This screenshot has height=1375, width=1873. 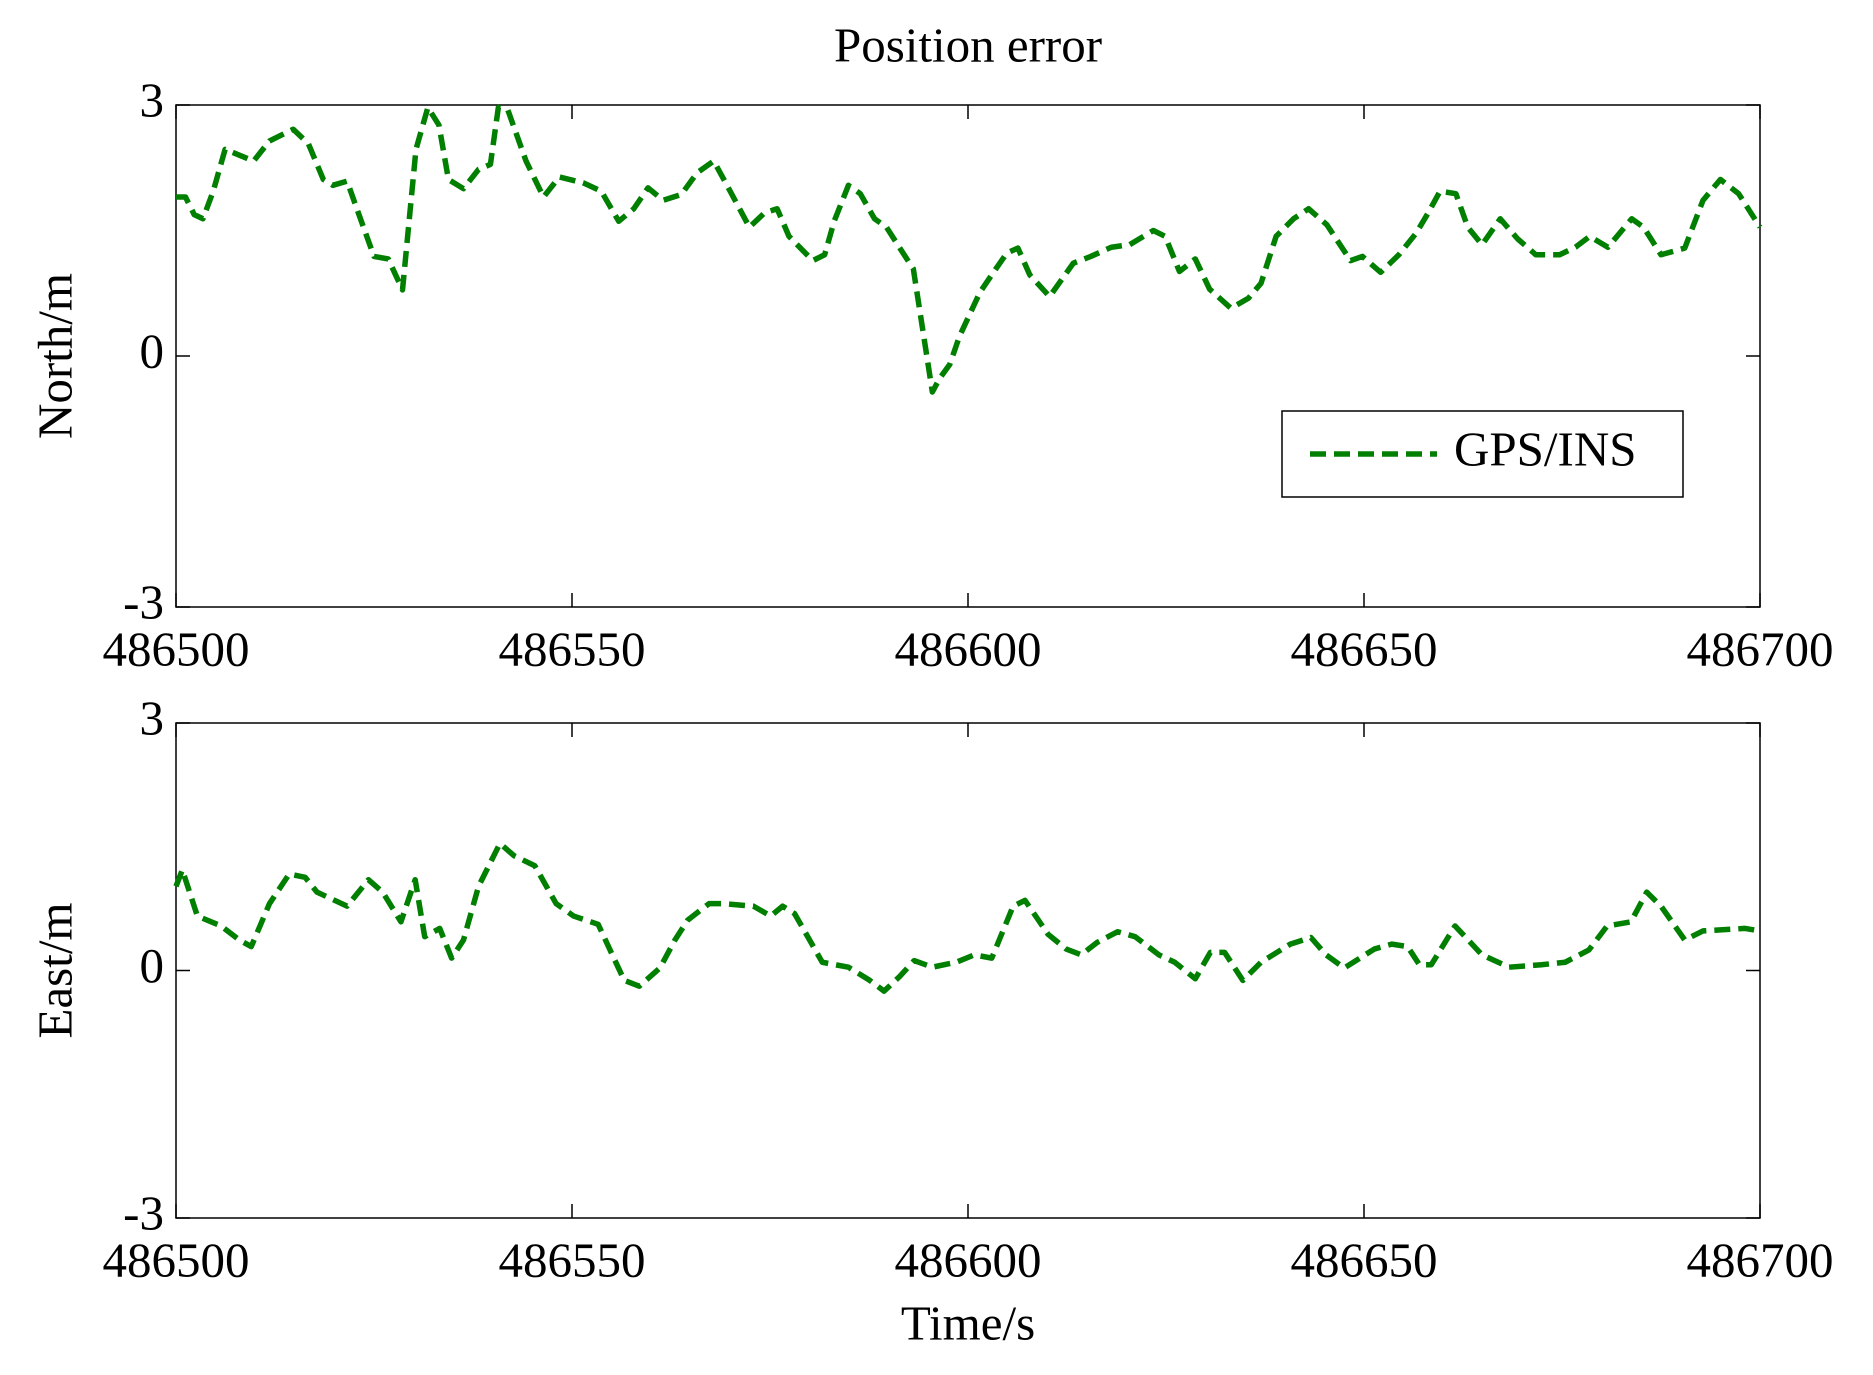 I want to click on legend-label: GPS/INS, so click(x=1545, y=448).